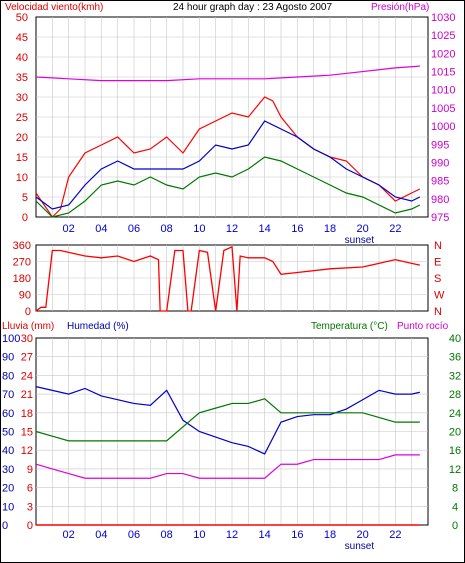  I want to click on wind-y-tick: 25, so click(22, 118).